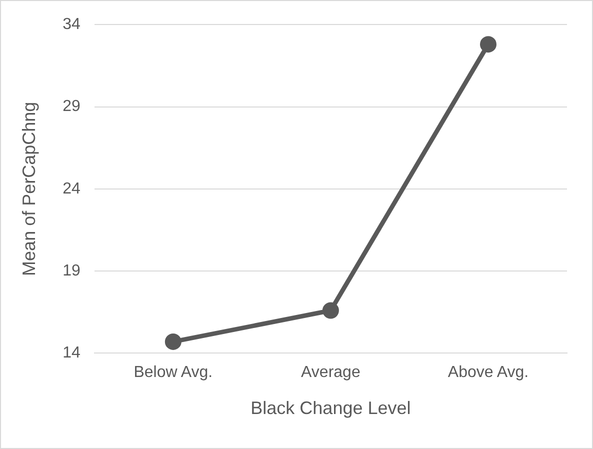 This screenshot has height=449, width=593. What do you see at coordinates (330, 373) in the screenshot?
I see `x-tick-label: Average` at bounding box center [330, 373].